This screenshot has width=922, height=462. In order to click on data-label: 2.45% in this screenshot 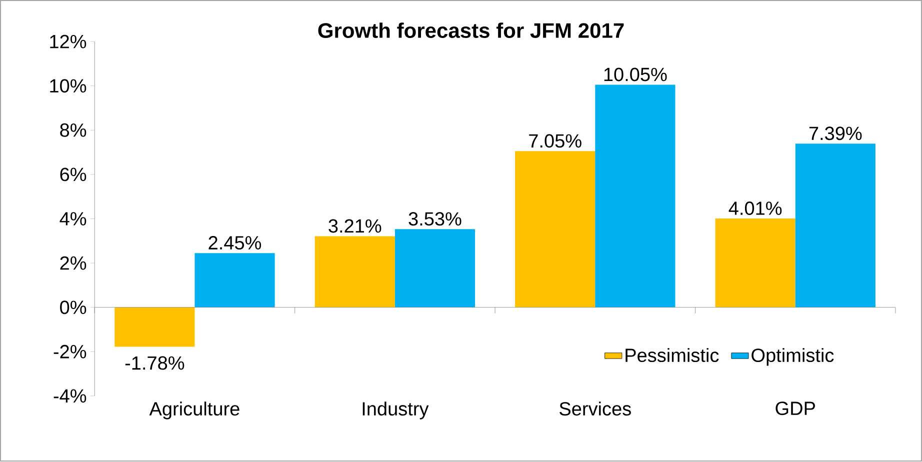, I will do `click(235, 243)`.